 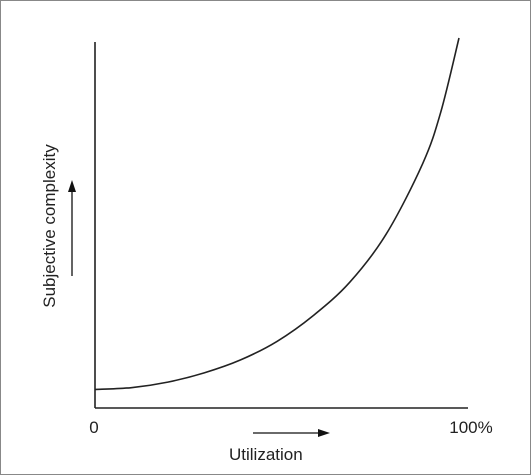 What do you see at coordinates (266, 454) in the screenshot?
I see `x-axis-label: Utilization` at bounding box center [266, 454].